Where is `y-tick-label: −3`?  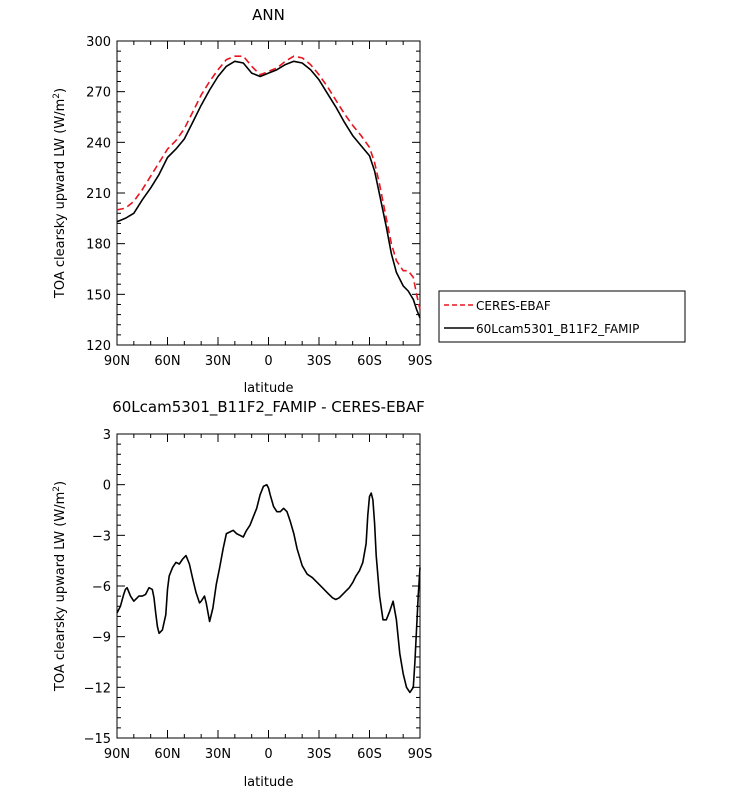 y-tick-label: −3 is located at coordinates (101, 536).